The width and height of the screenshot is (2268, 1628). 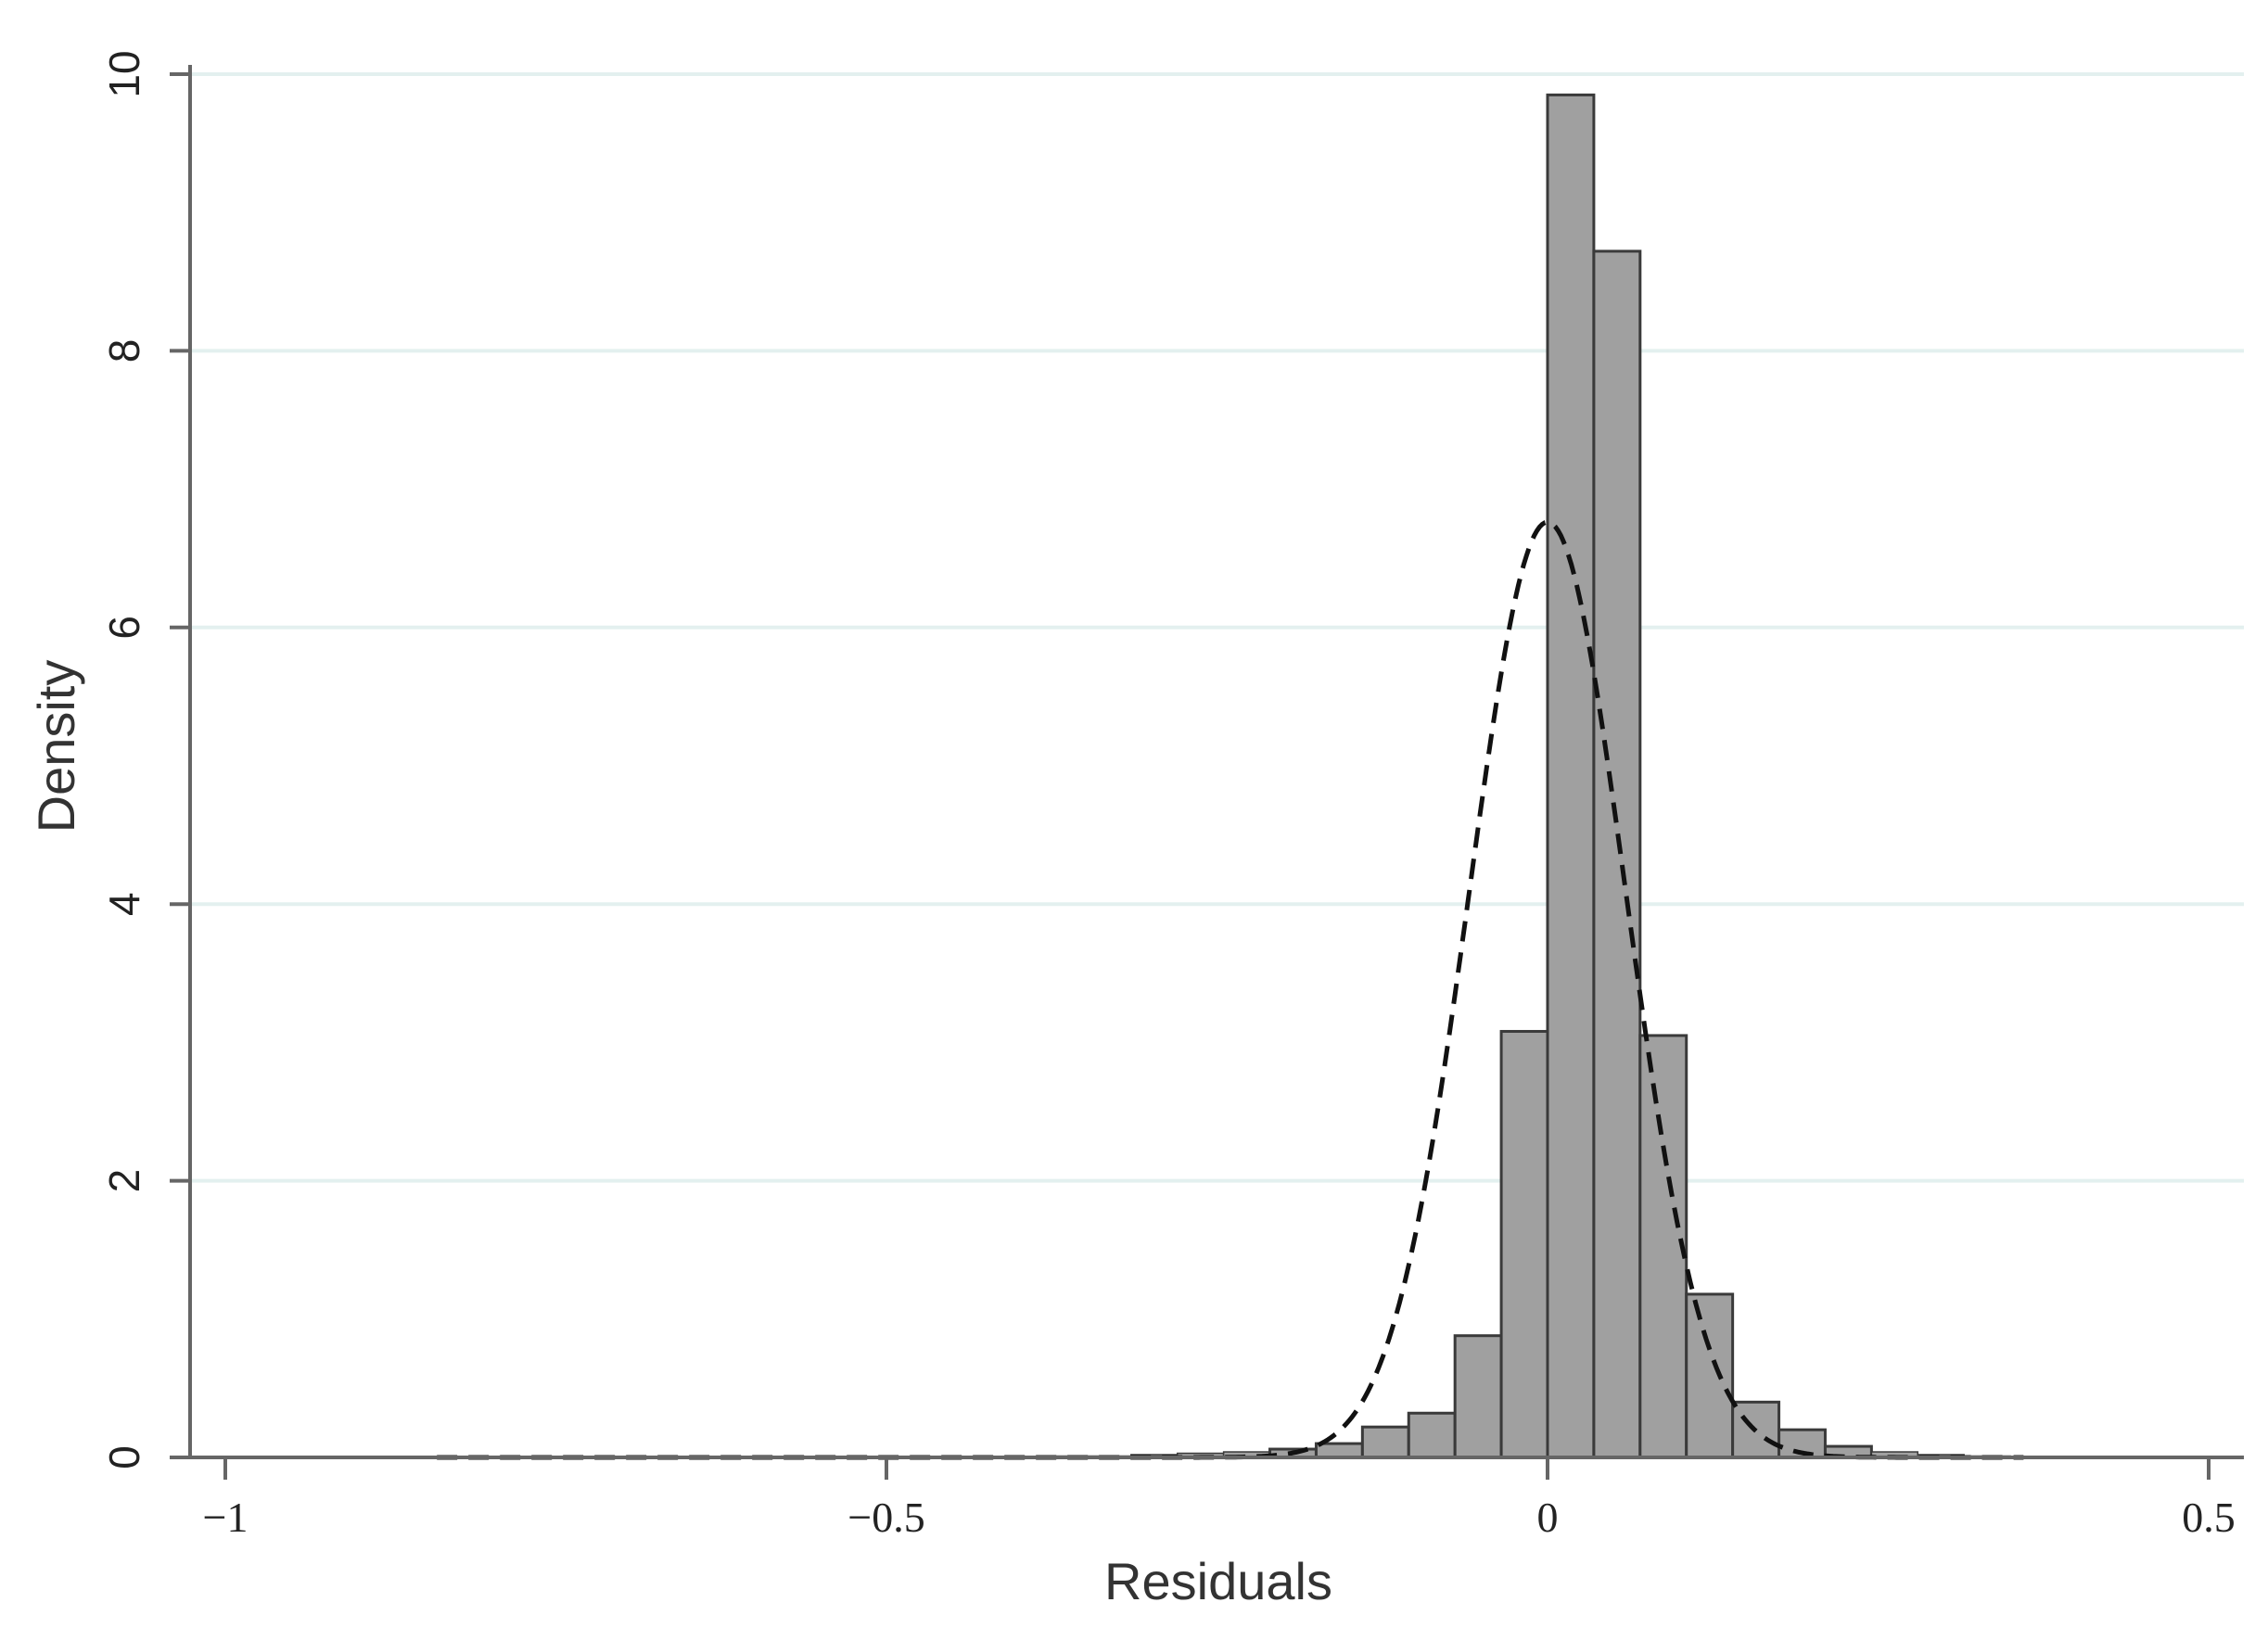 What do you see at coordinates (124, 904) in the screenshot?
I see `y-tick-label-2: 4` at bounding box center [124, 904].